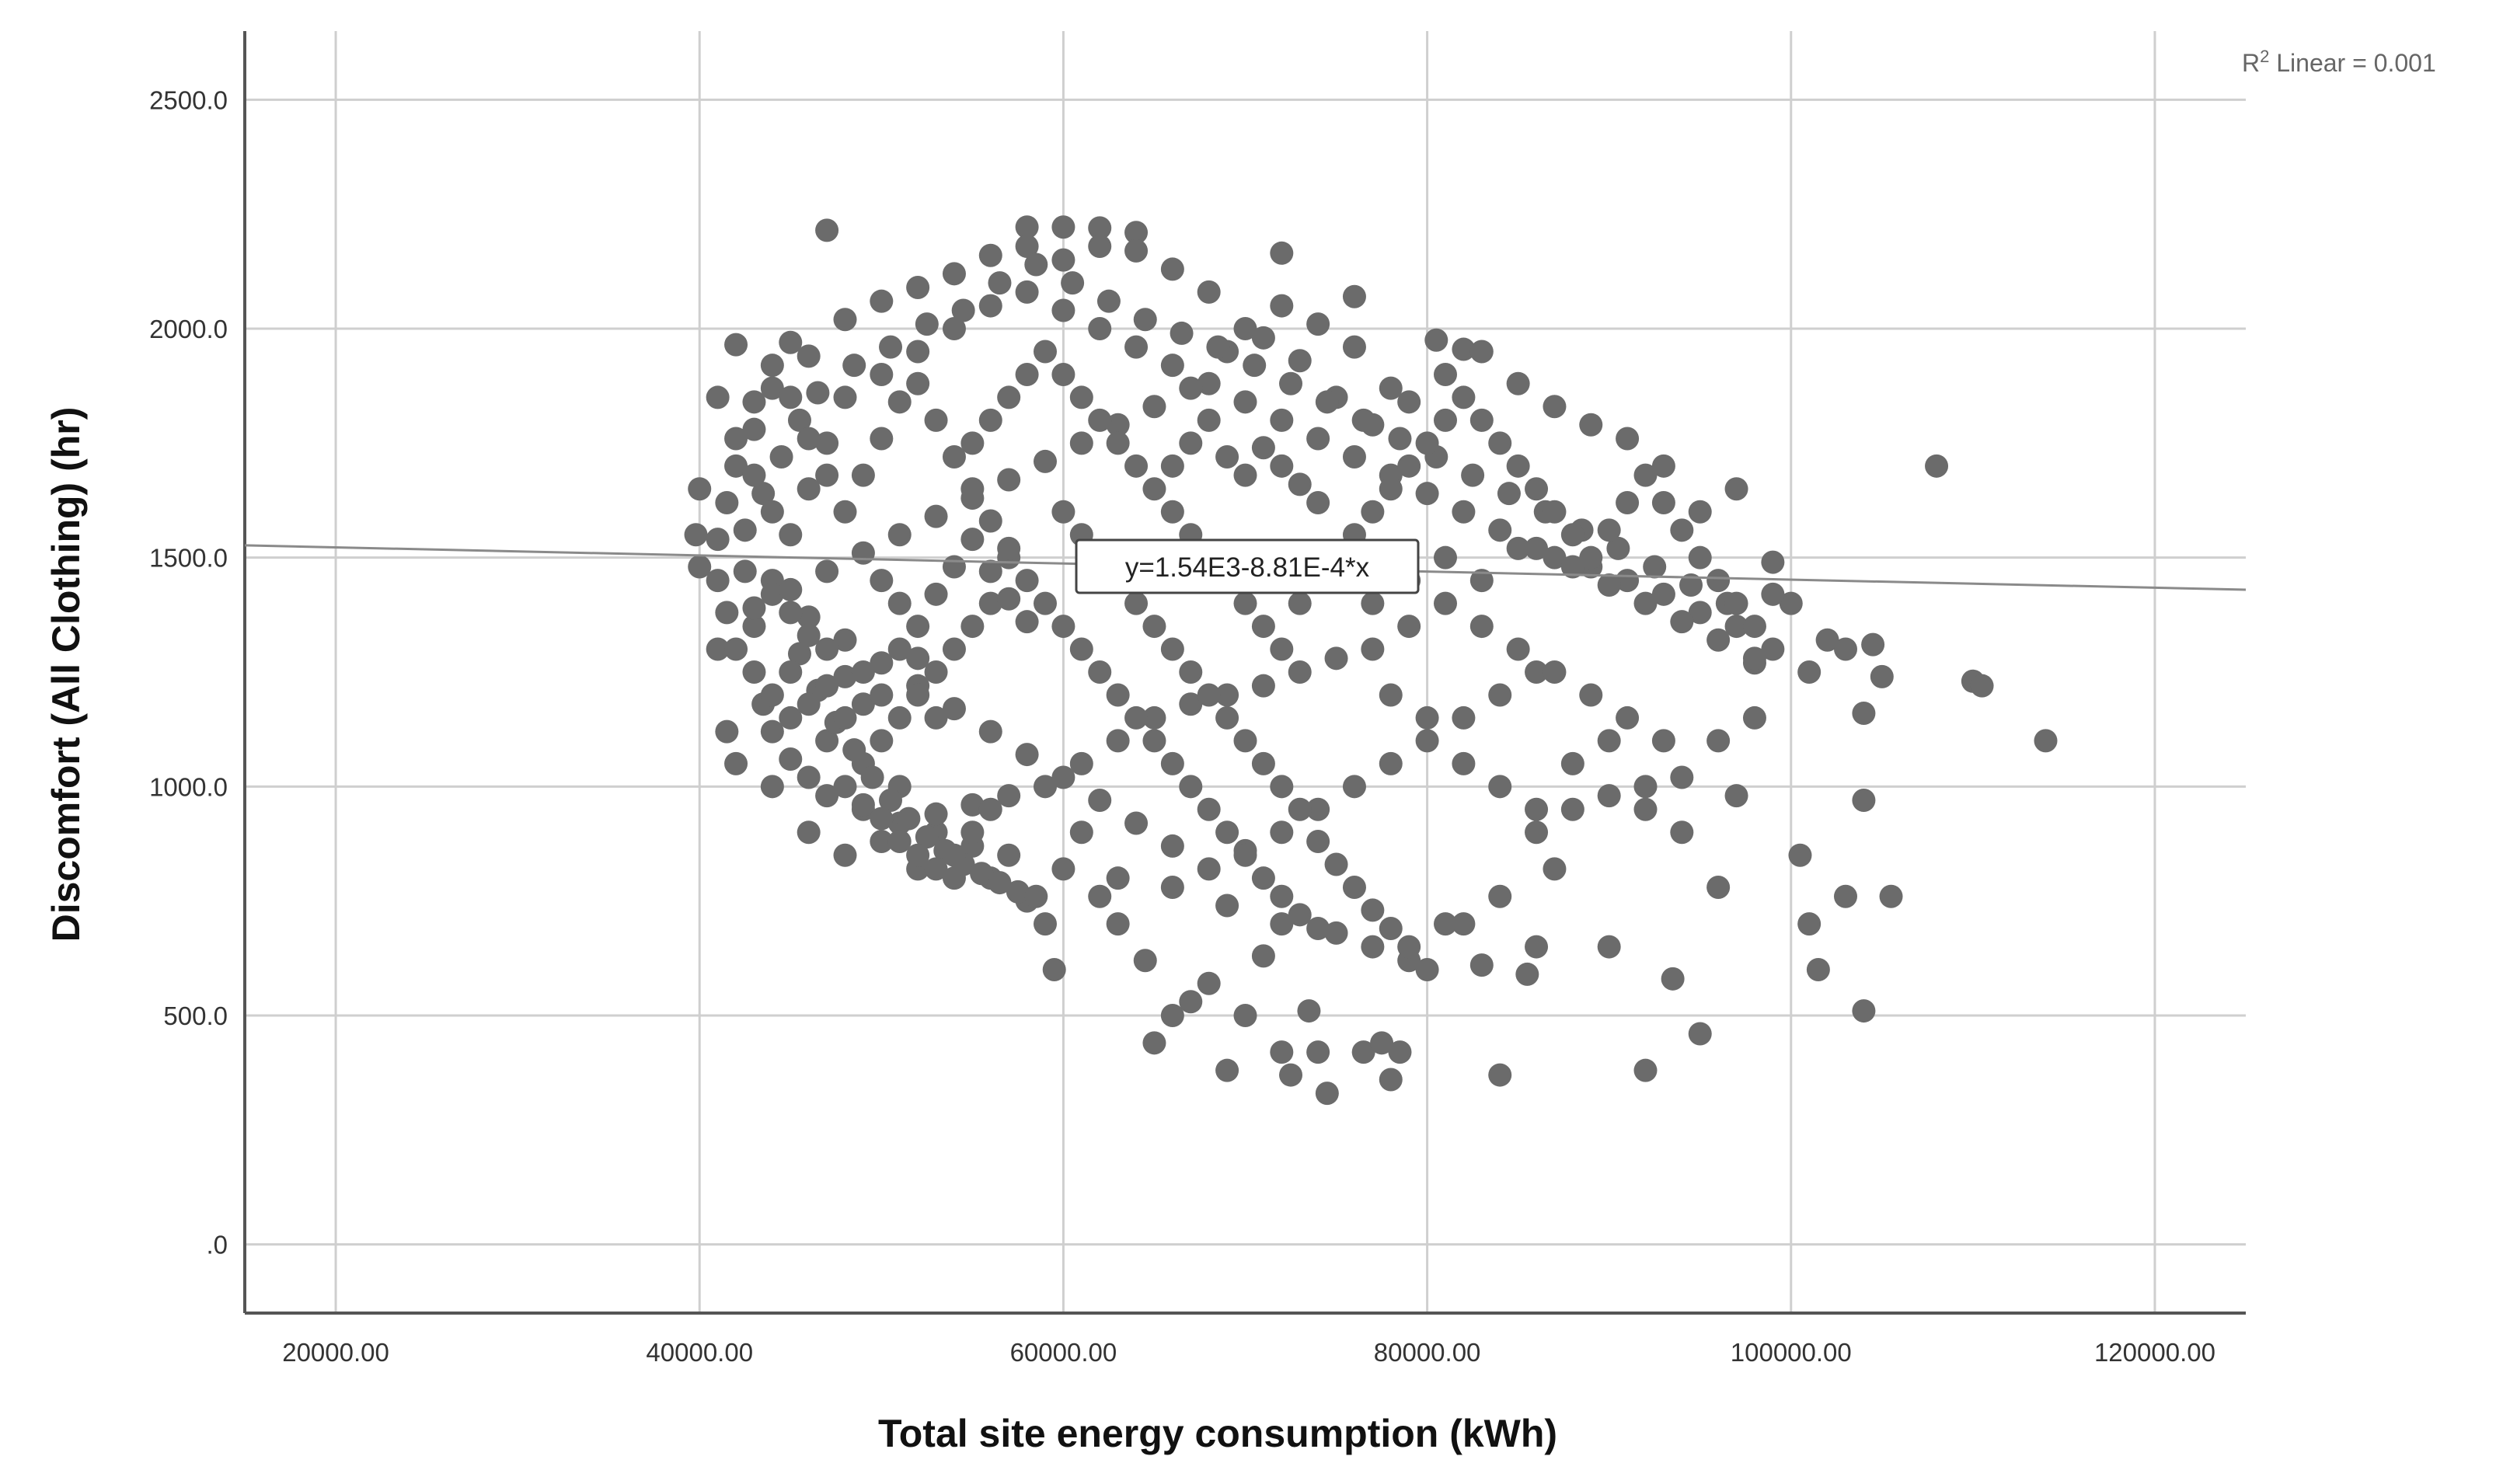 This screenshot has width=2510, height=1484. I want to click on y-tick-label: 500.0, so click(195, 1016).